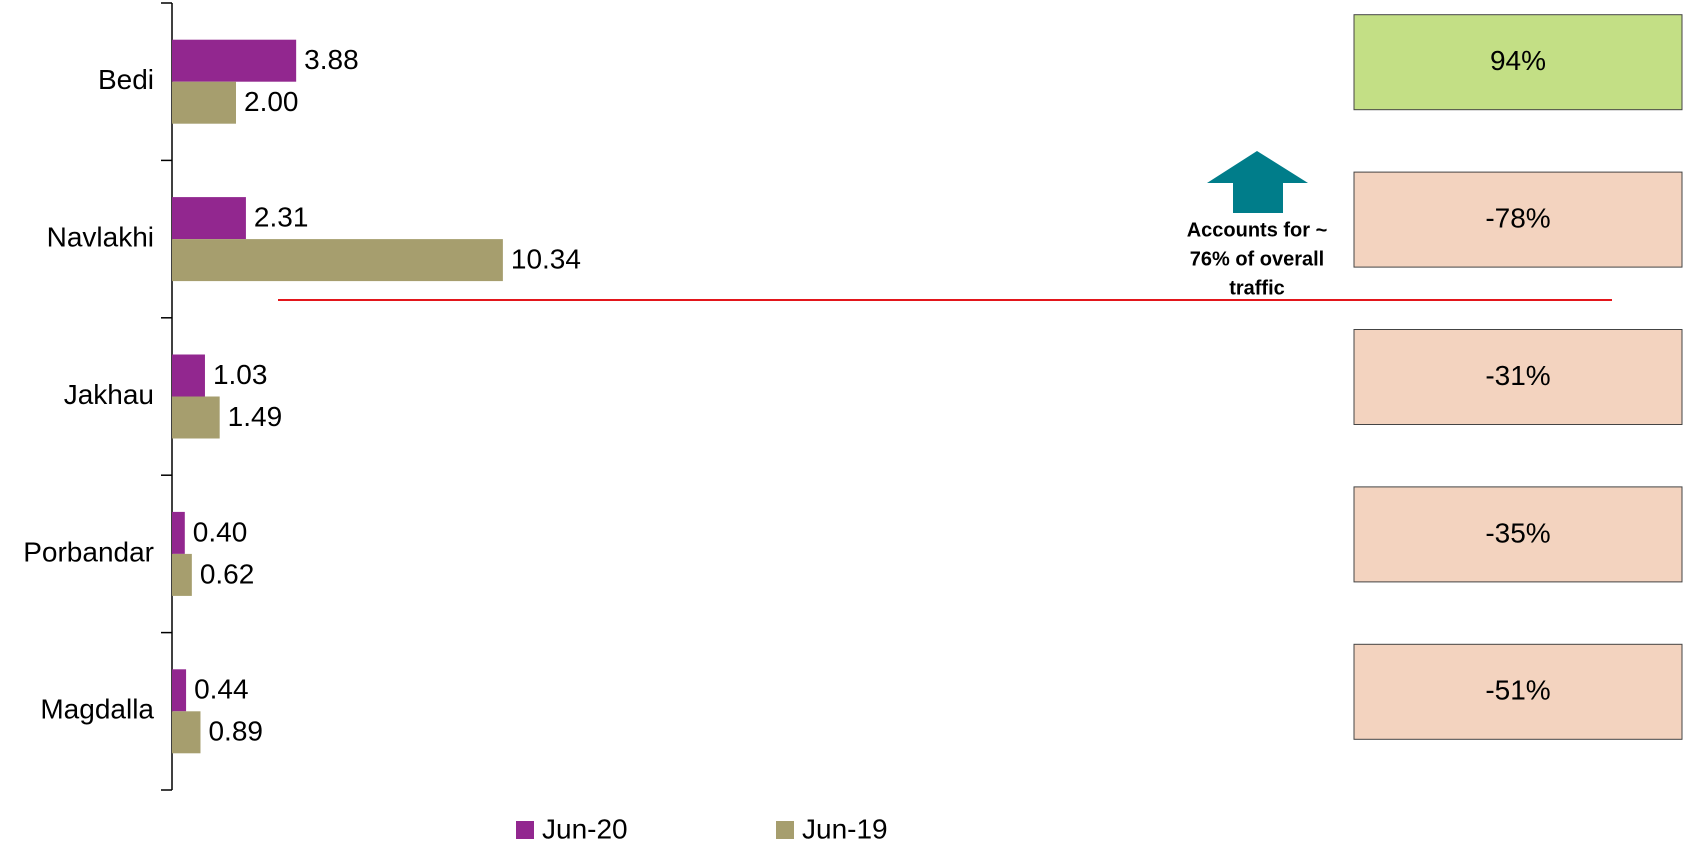 Image resolution: width=1691 pixels, height=843 pixels. Describe the element at coordinates (255, 416) in the screenshot. I see `data-label: 1.49` at that location.